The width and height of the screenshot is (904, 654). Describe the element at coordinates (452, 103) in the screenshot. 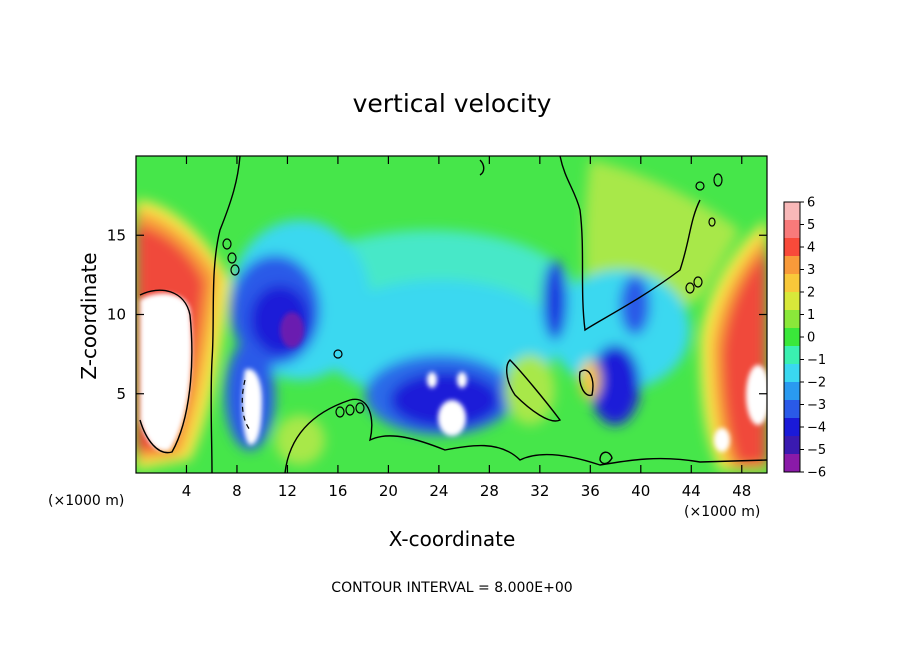

I see `chart-title: vertical velocity` at that location.